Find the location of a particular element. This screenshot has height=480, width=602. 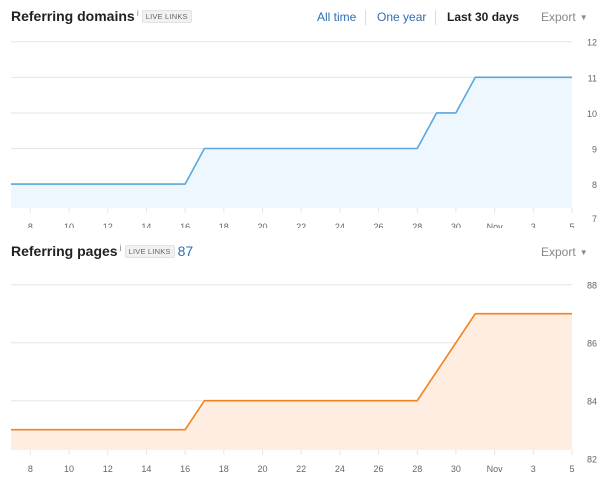

y-tick-label: 11 is located at coordinates (592, 78).